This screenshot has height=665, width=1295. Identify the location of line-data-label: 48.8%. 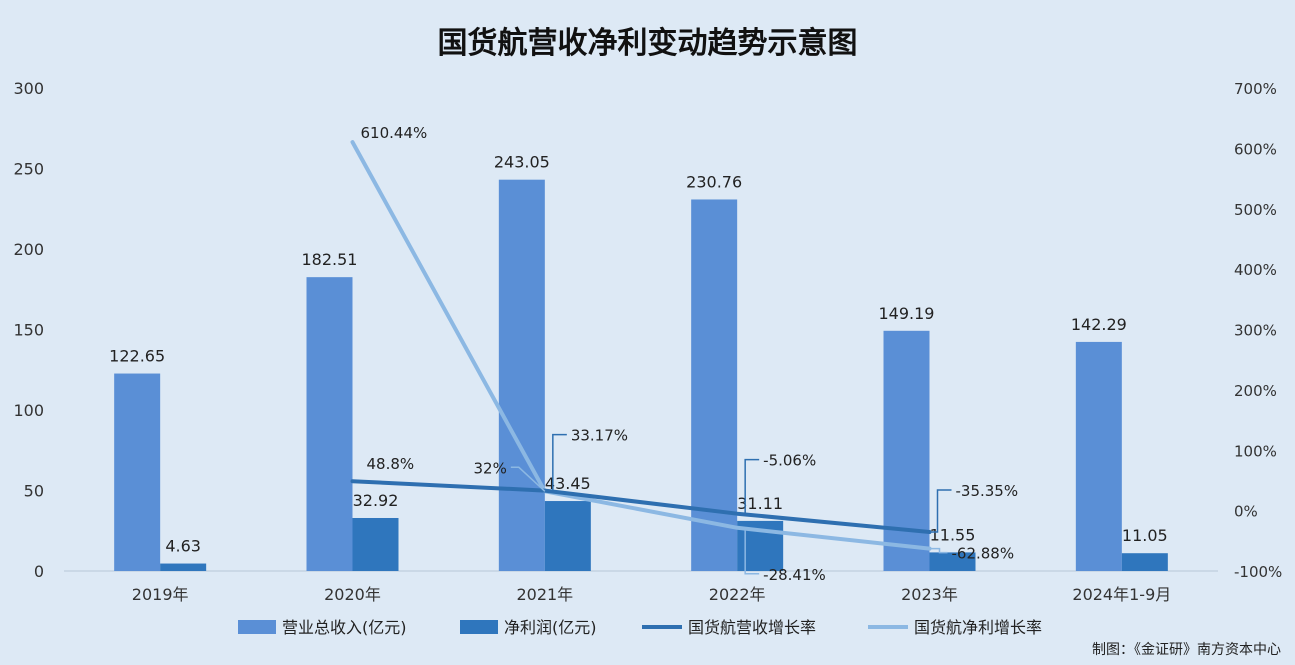
(391, 464).